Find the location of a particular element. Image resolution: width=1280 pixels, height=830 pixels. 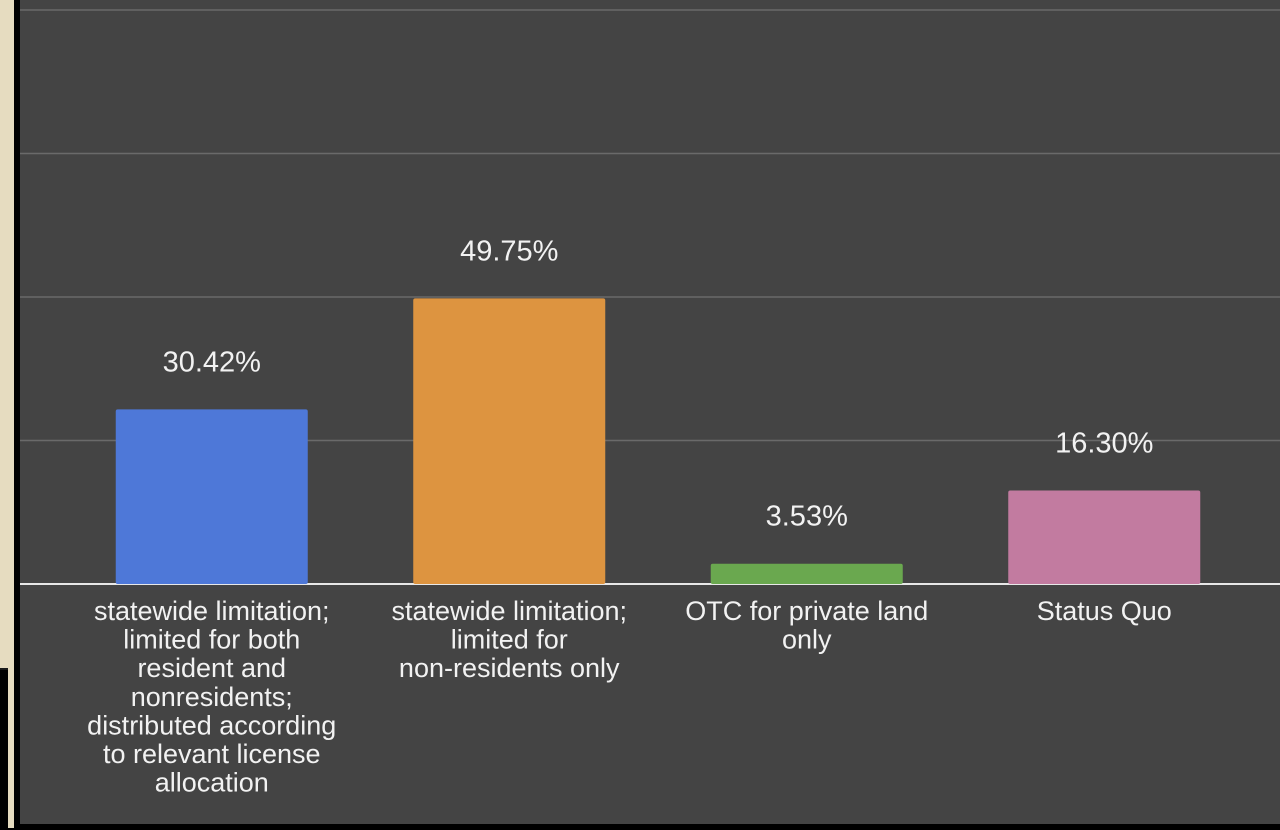

data-label: 49.75% is located at coordinates (509, 251).